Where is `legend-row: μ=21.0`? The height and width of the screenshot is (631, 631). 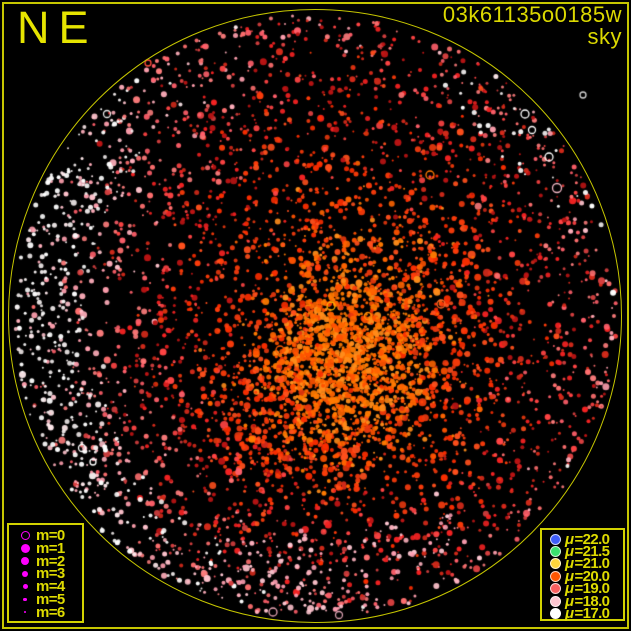
legend-row: μ=21.0 is located at coordinates (584, 564).